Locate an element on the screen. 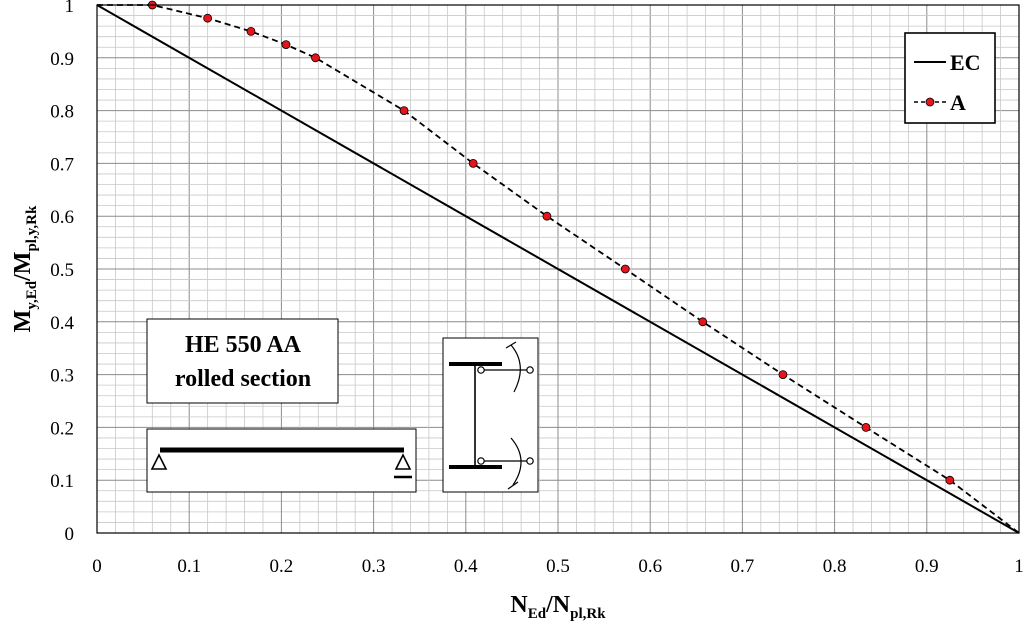 This screenshot has height=624, width=1024. x-tick-label: 0.9 is located at coordinates (927, 566).